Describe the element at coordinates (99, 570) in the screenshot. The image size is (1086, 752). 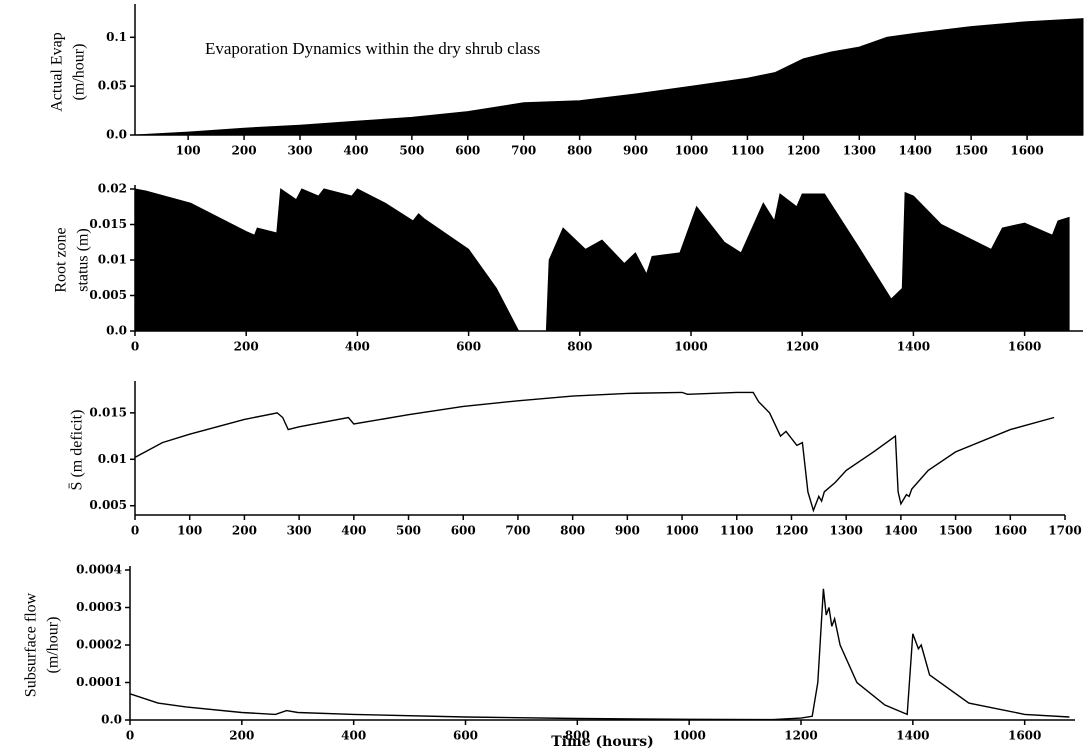
I see `y-tick-label: 0.0004` at that location.